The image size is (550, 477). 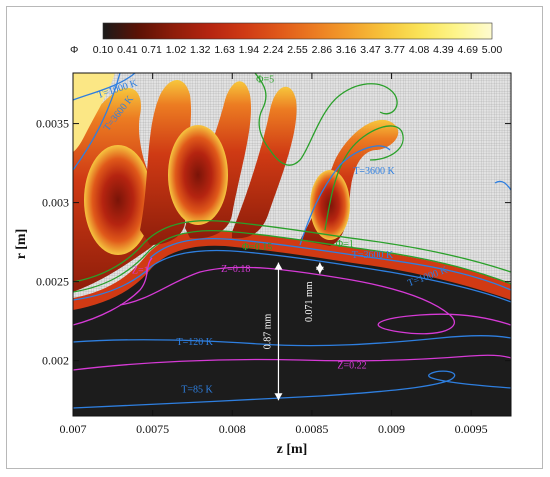 What do you see at coordinates (200, 50) in the screenshot?
I see `colorbar-tick-label: 1.32` at bounding box center [200, 50].